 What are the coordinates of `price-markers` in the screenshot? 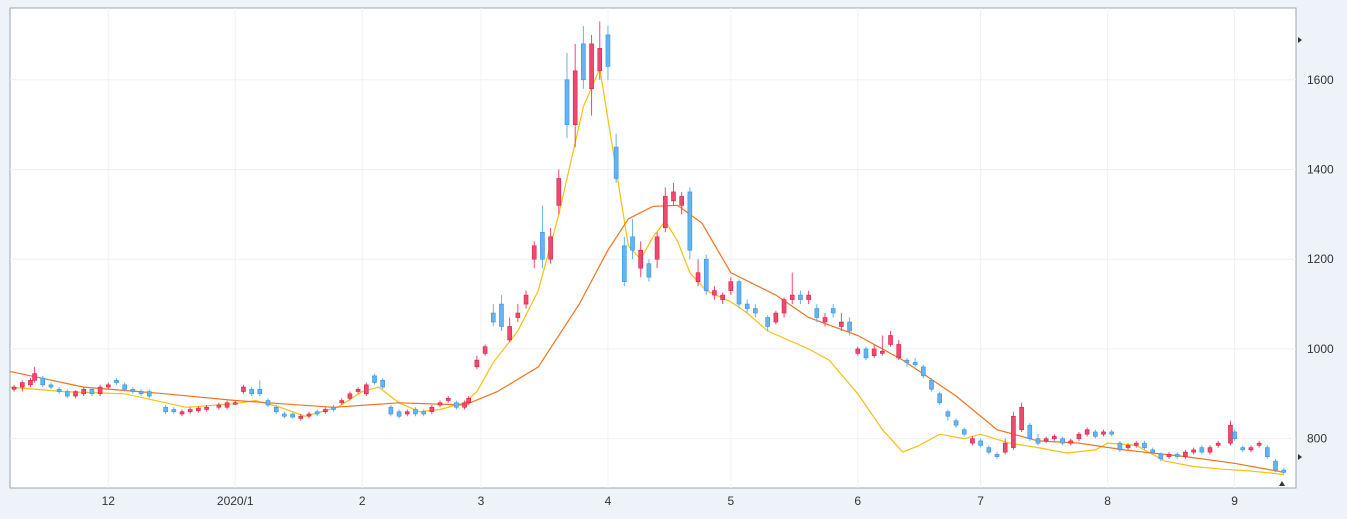 It's located at (1290, 261).